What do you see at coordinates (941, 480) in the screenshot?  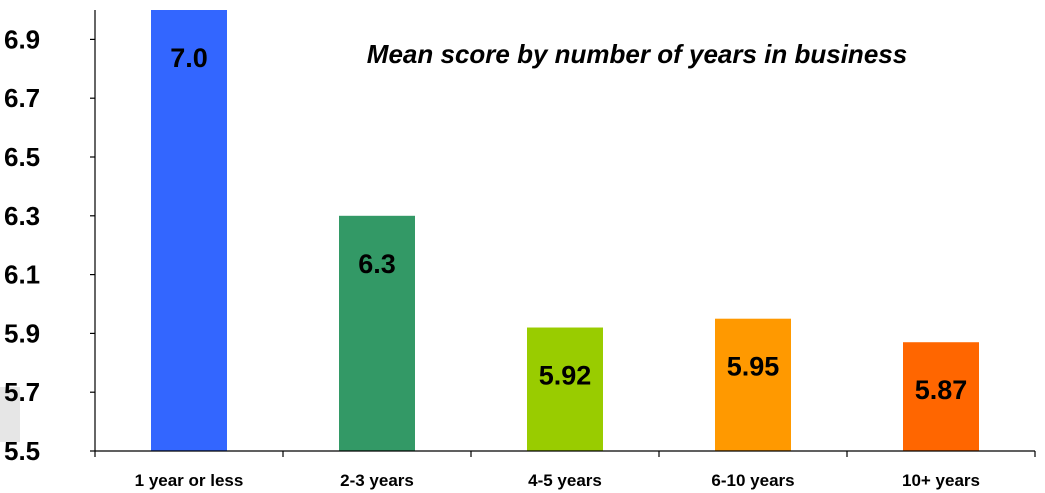 I see `x-category-label: 10+ years` at bounding box center [941, 480].